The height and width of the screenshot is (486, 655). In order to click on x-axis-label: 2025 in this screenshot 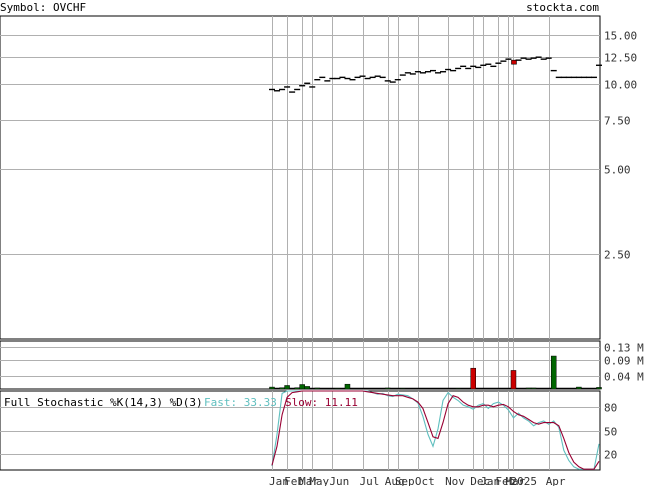, I will do `click(523, 480)`.